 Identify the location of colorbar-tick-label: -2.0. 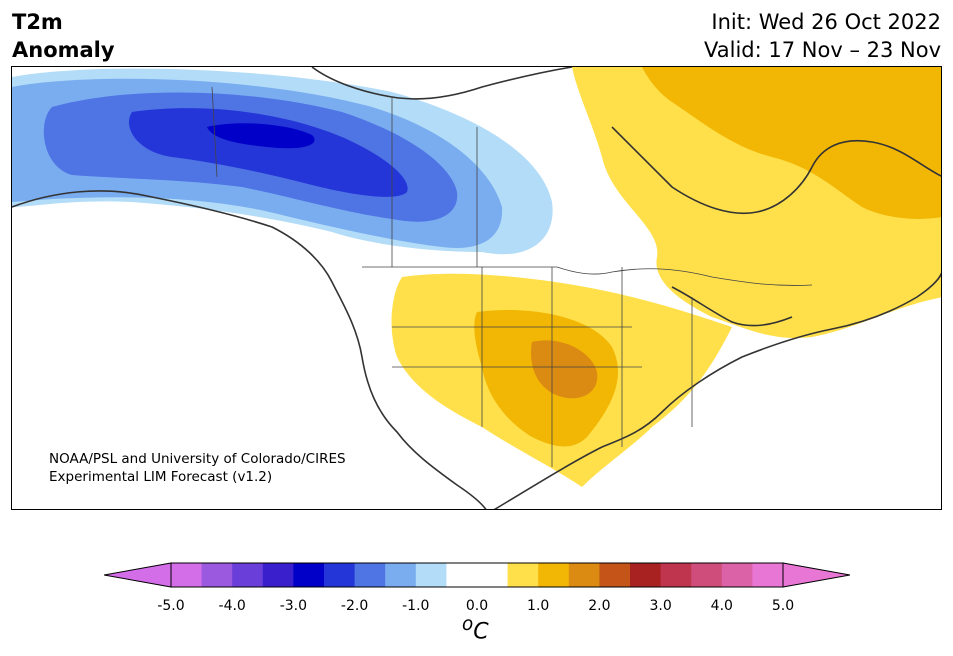
(354, 606).